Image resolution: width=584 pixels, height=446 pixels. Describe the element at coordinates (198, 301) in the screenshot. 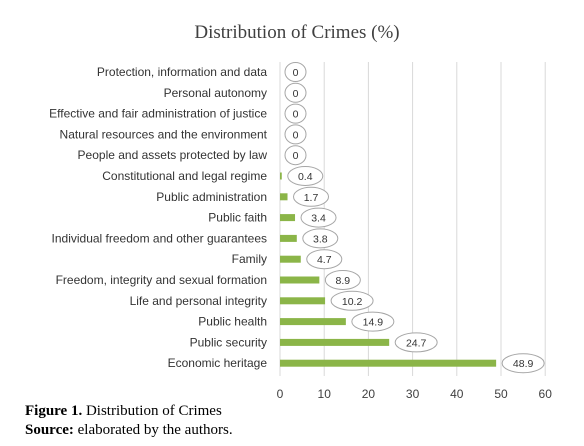

I see `category-label: Life and personal integrity` at that location.